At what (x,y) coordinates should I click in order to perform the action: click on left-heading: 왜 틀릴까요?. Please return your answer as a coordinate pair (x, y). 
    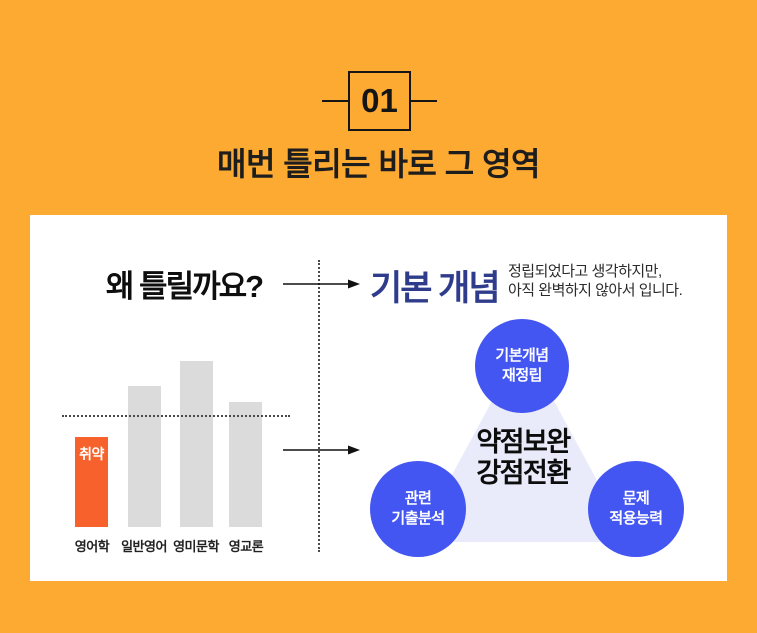
    Looking at the image, I should click on (184, 286).